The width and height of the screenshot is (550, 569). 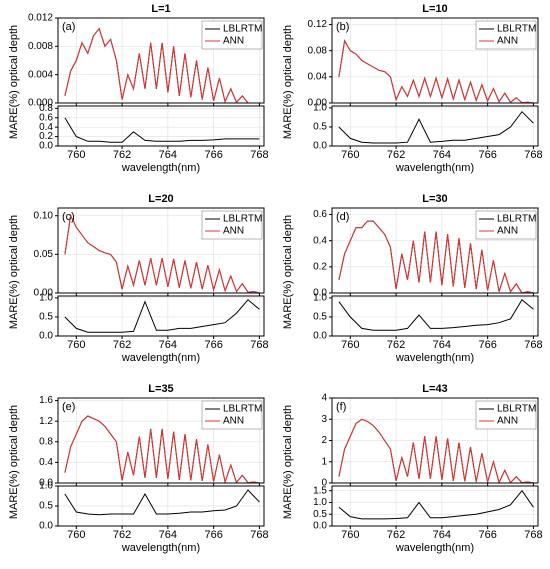 I want to click on y-tick-label: 0.2, so click(x=46, y=136).